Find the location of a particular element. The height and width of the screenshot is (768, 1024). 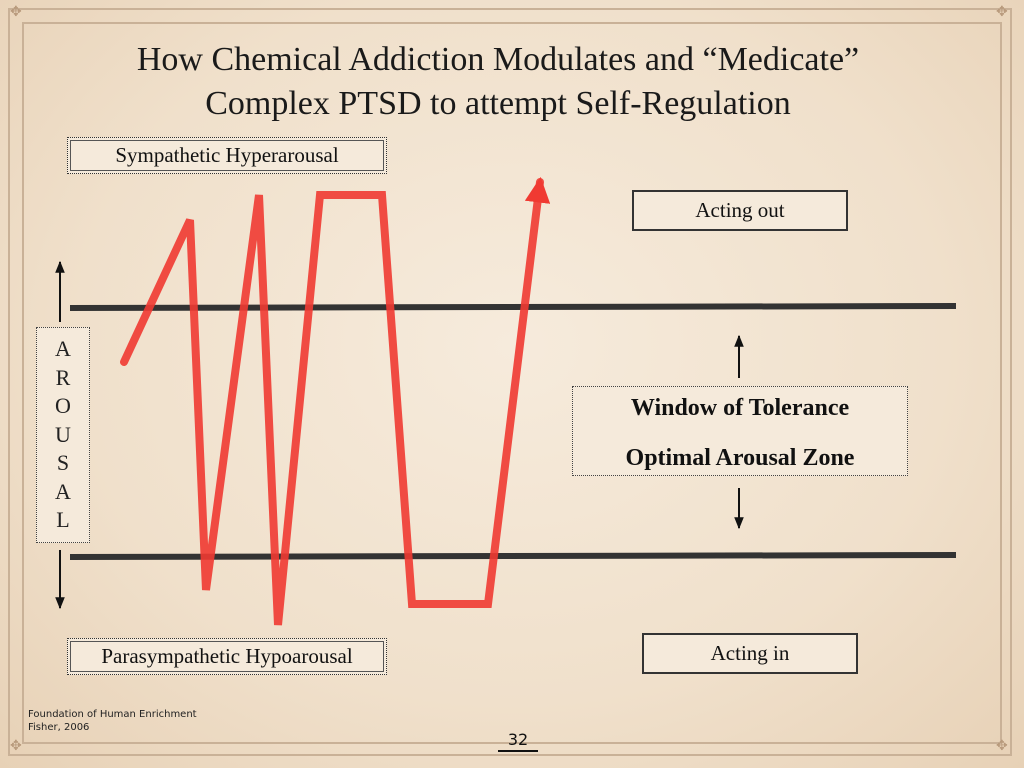

arousal-letter: L is located at coordinates (63, 520).